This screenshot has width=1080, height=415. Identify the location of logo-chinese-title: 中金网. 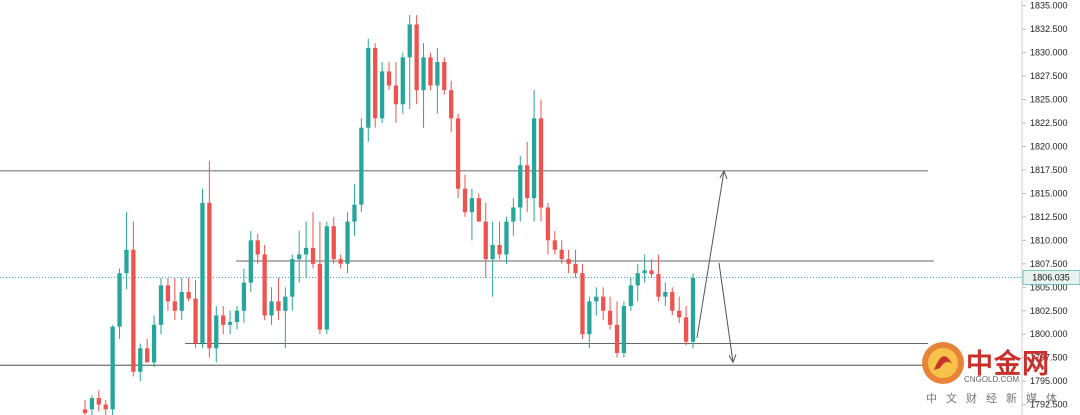
(1008, 364).